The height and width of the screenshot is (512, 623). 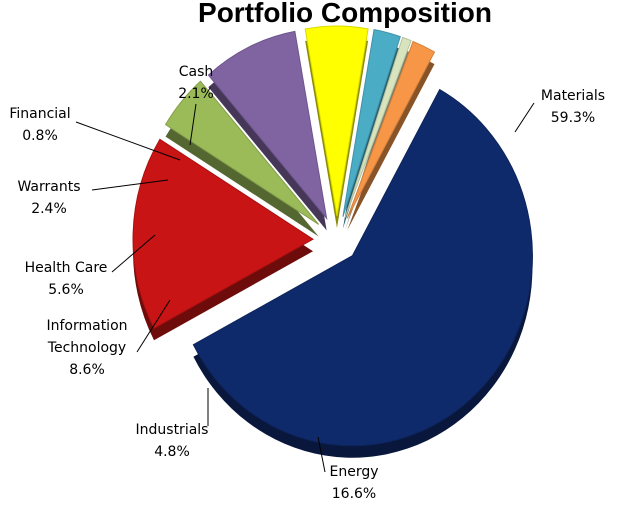 I want to click on slice-label: Financial 0.8%, so click(x=39, y=125).